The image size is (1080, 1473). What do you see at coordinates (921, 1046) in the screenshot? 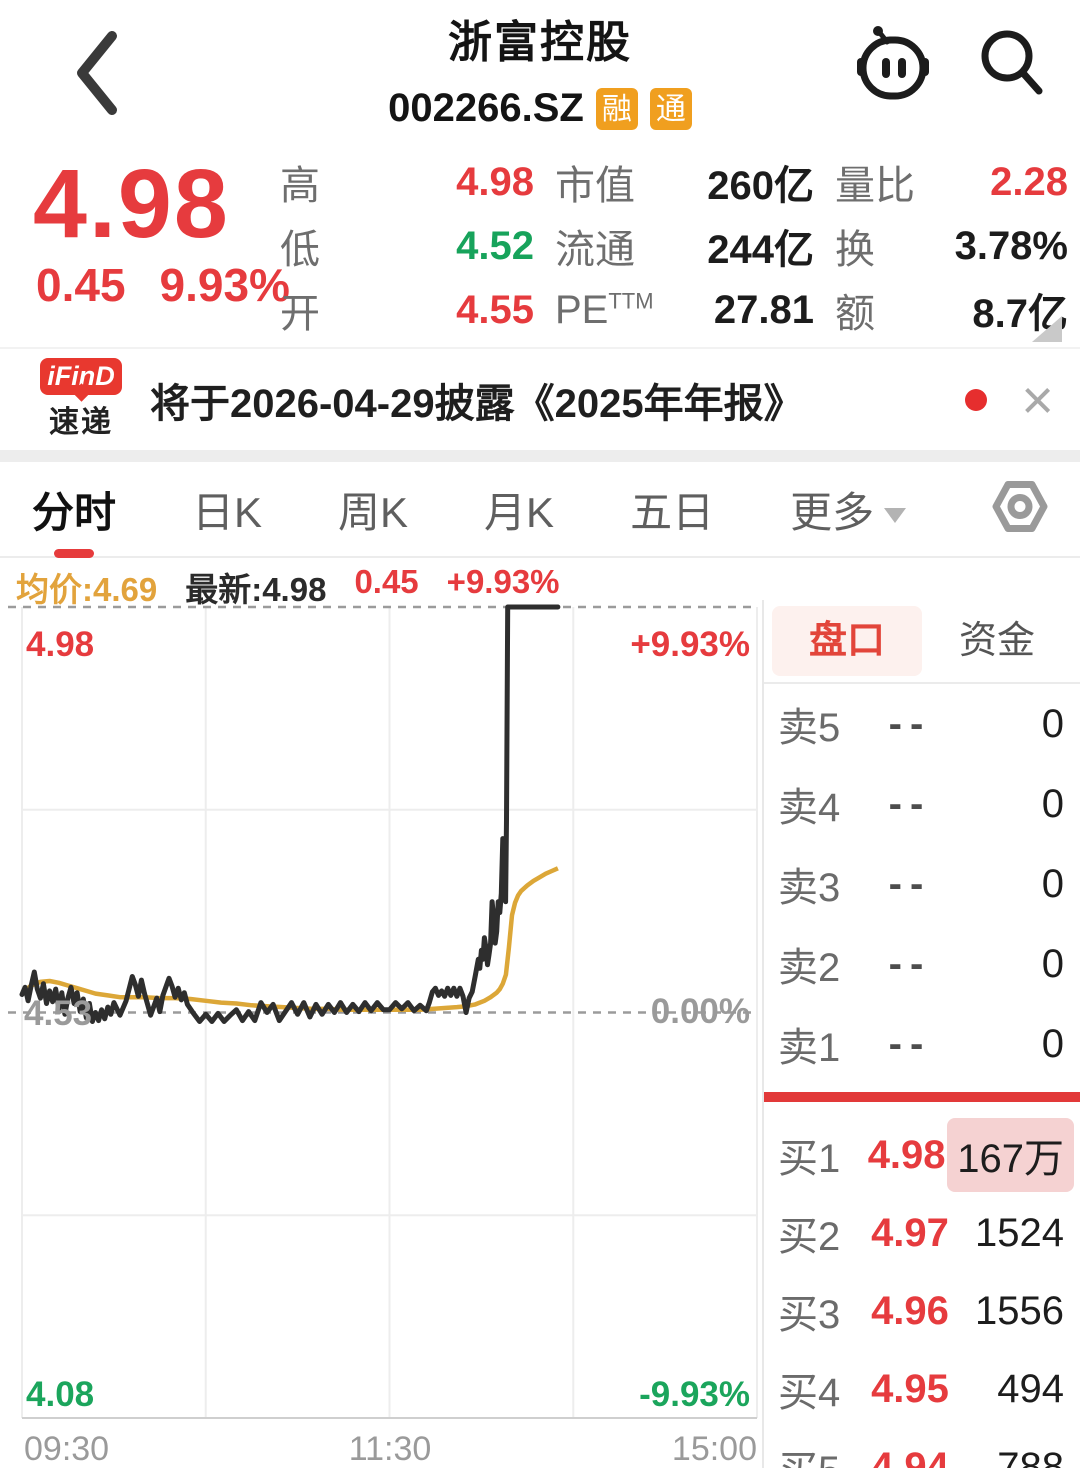
I see `ask-row-1: 卖1 -- 0` at bounding box center [921, 1046].